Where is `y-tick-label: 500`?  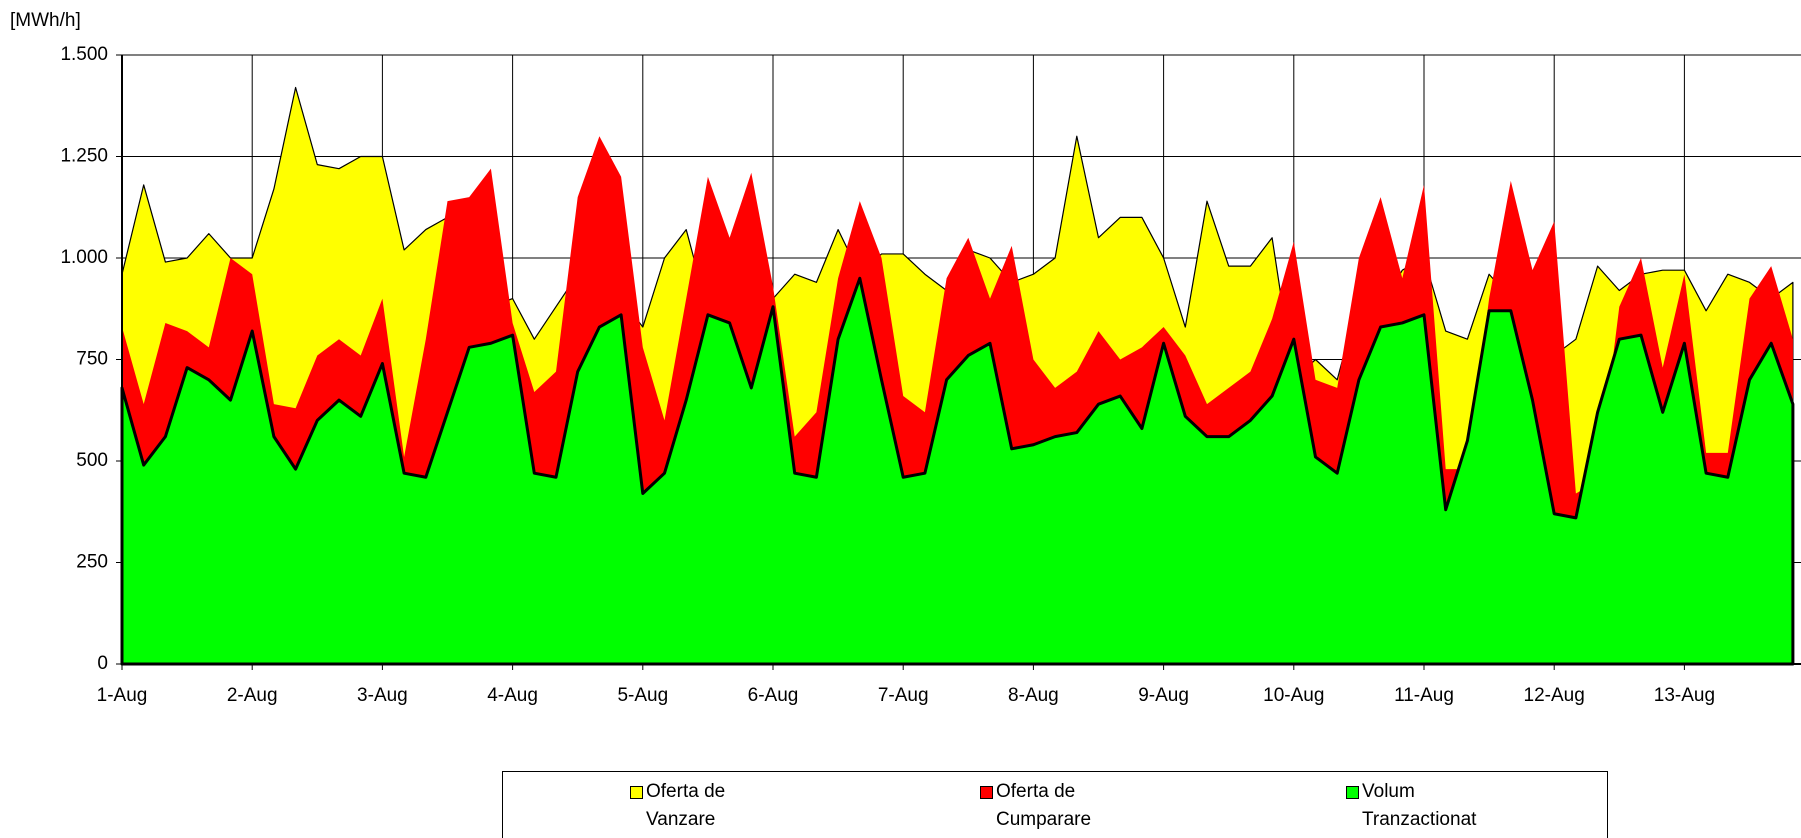 y-tick-label: 500 is located at coordinates (92, 460).